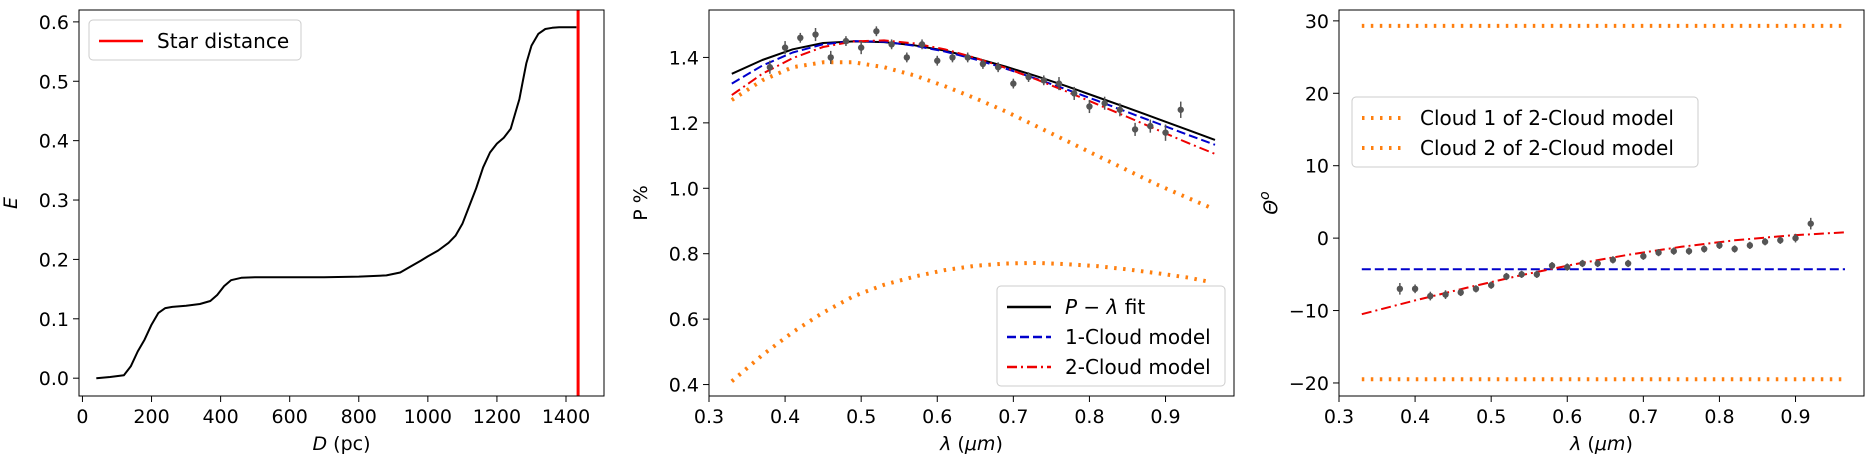 Image resolution: width=1871 pixels, height=464 pixels. Describe the element at coordinates (861, 417) in the screenshot. I see `chart2-x-tick-label: 0.5` at that location.